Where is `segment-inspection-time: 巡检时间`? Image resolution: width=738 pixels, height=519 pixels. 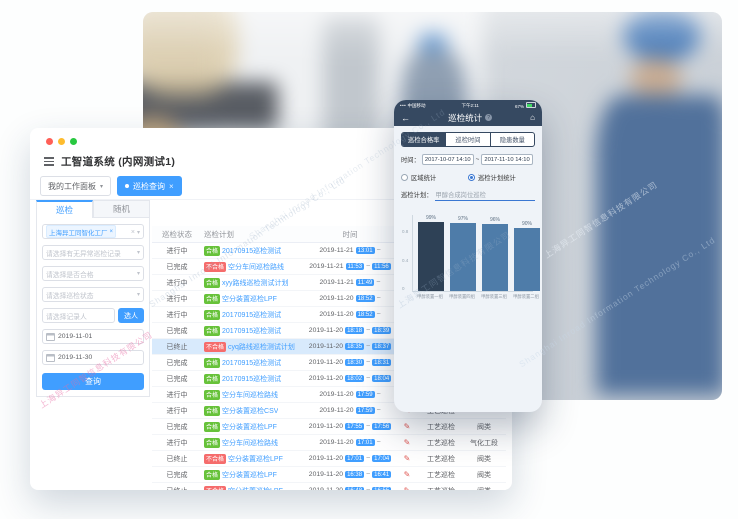
segment-inspection-time: 巡检时间 is located at coordinates (467, 139).